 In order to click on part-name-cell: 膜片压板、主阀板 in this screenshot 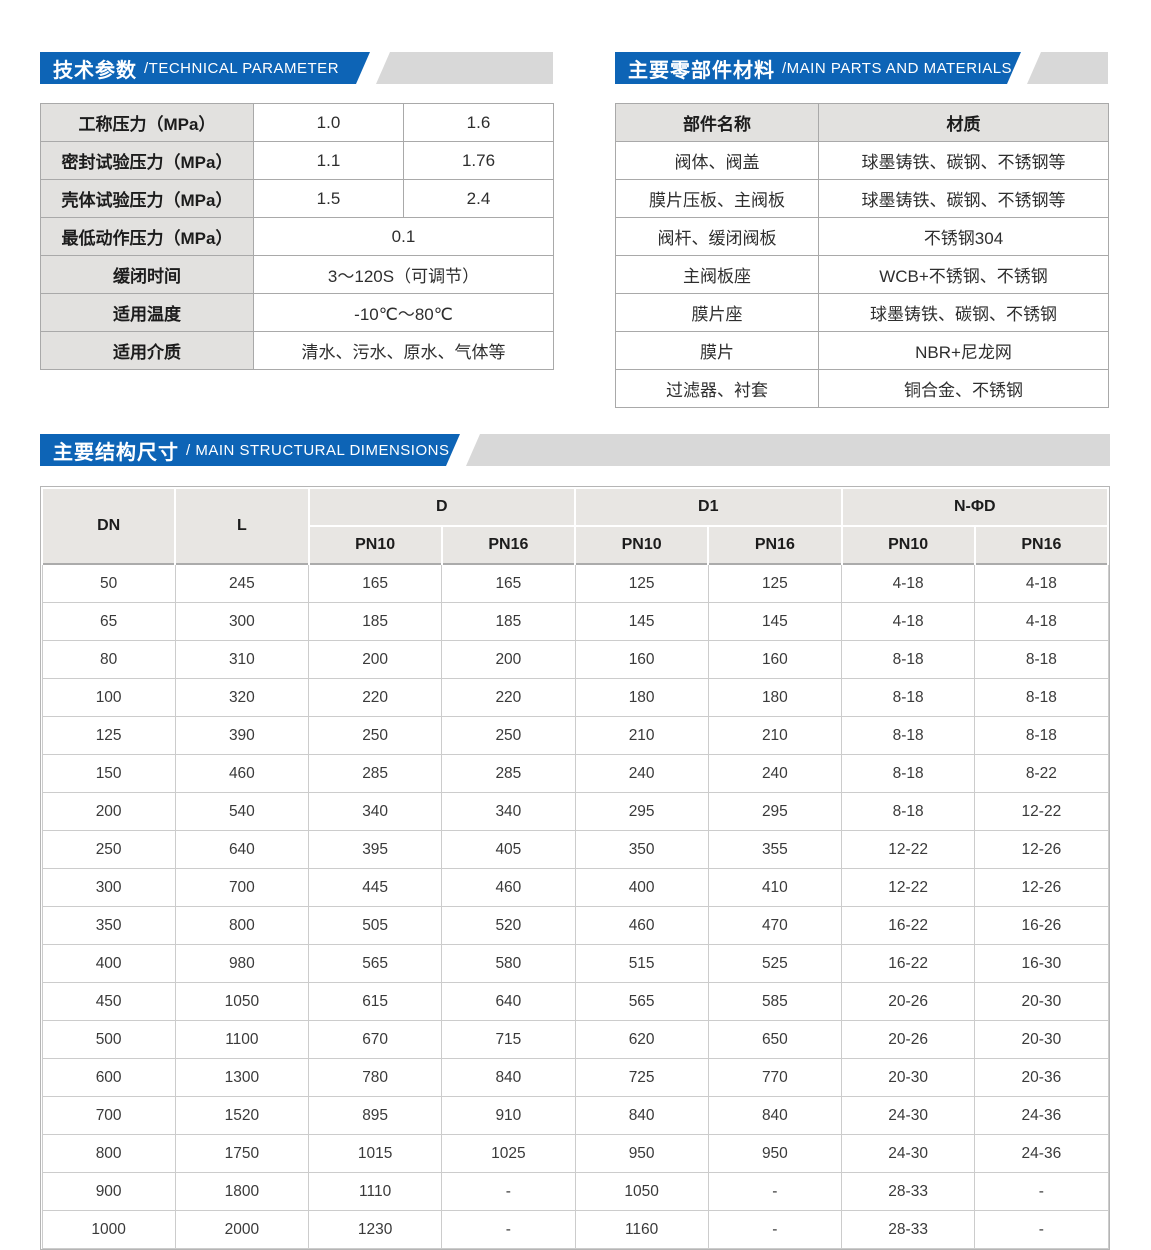, I will do `click(717, 198)`.